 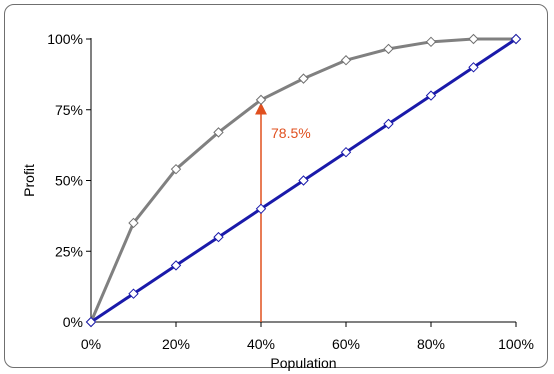 I want to click on x-tick-label: 0%, so click(x=91, y=344).